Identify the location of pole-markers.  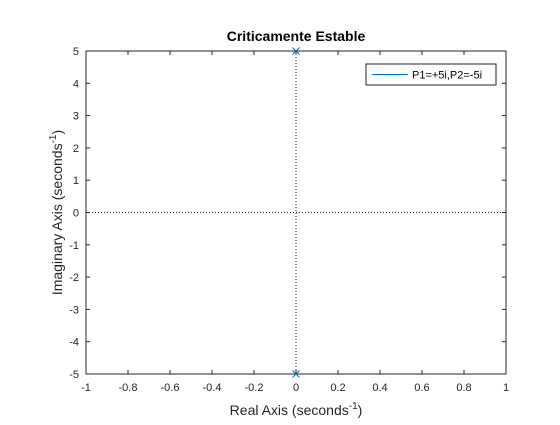
(296, 212).